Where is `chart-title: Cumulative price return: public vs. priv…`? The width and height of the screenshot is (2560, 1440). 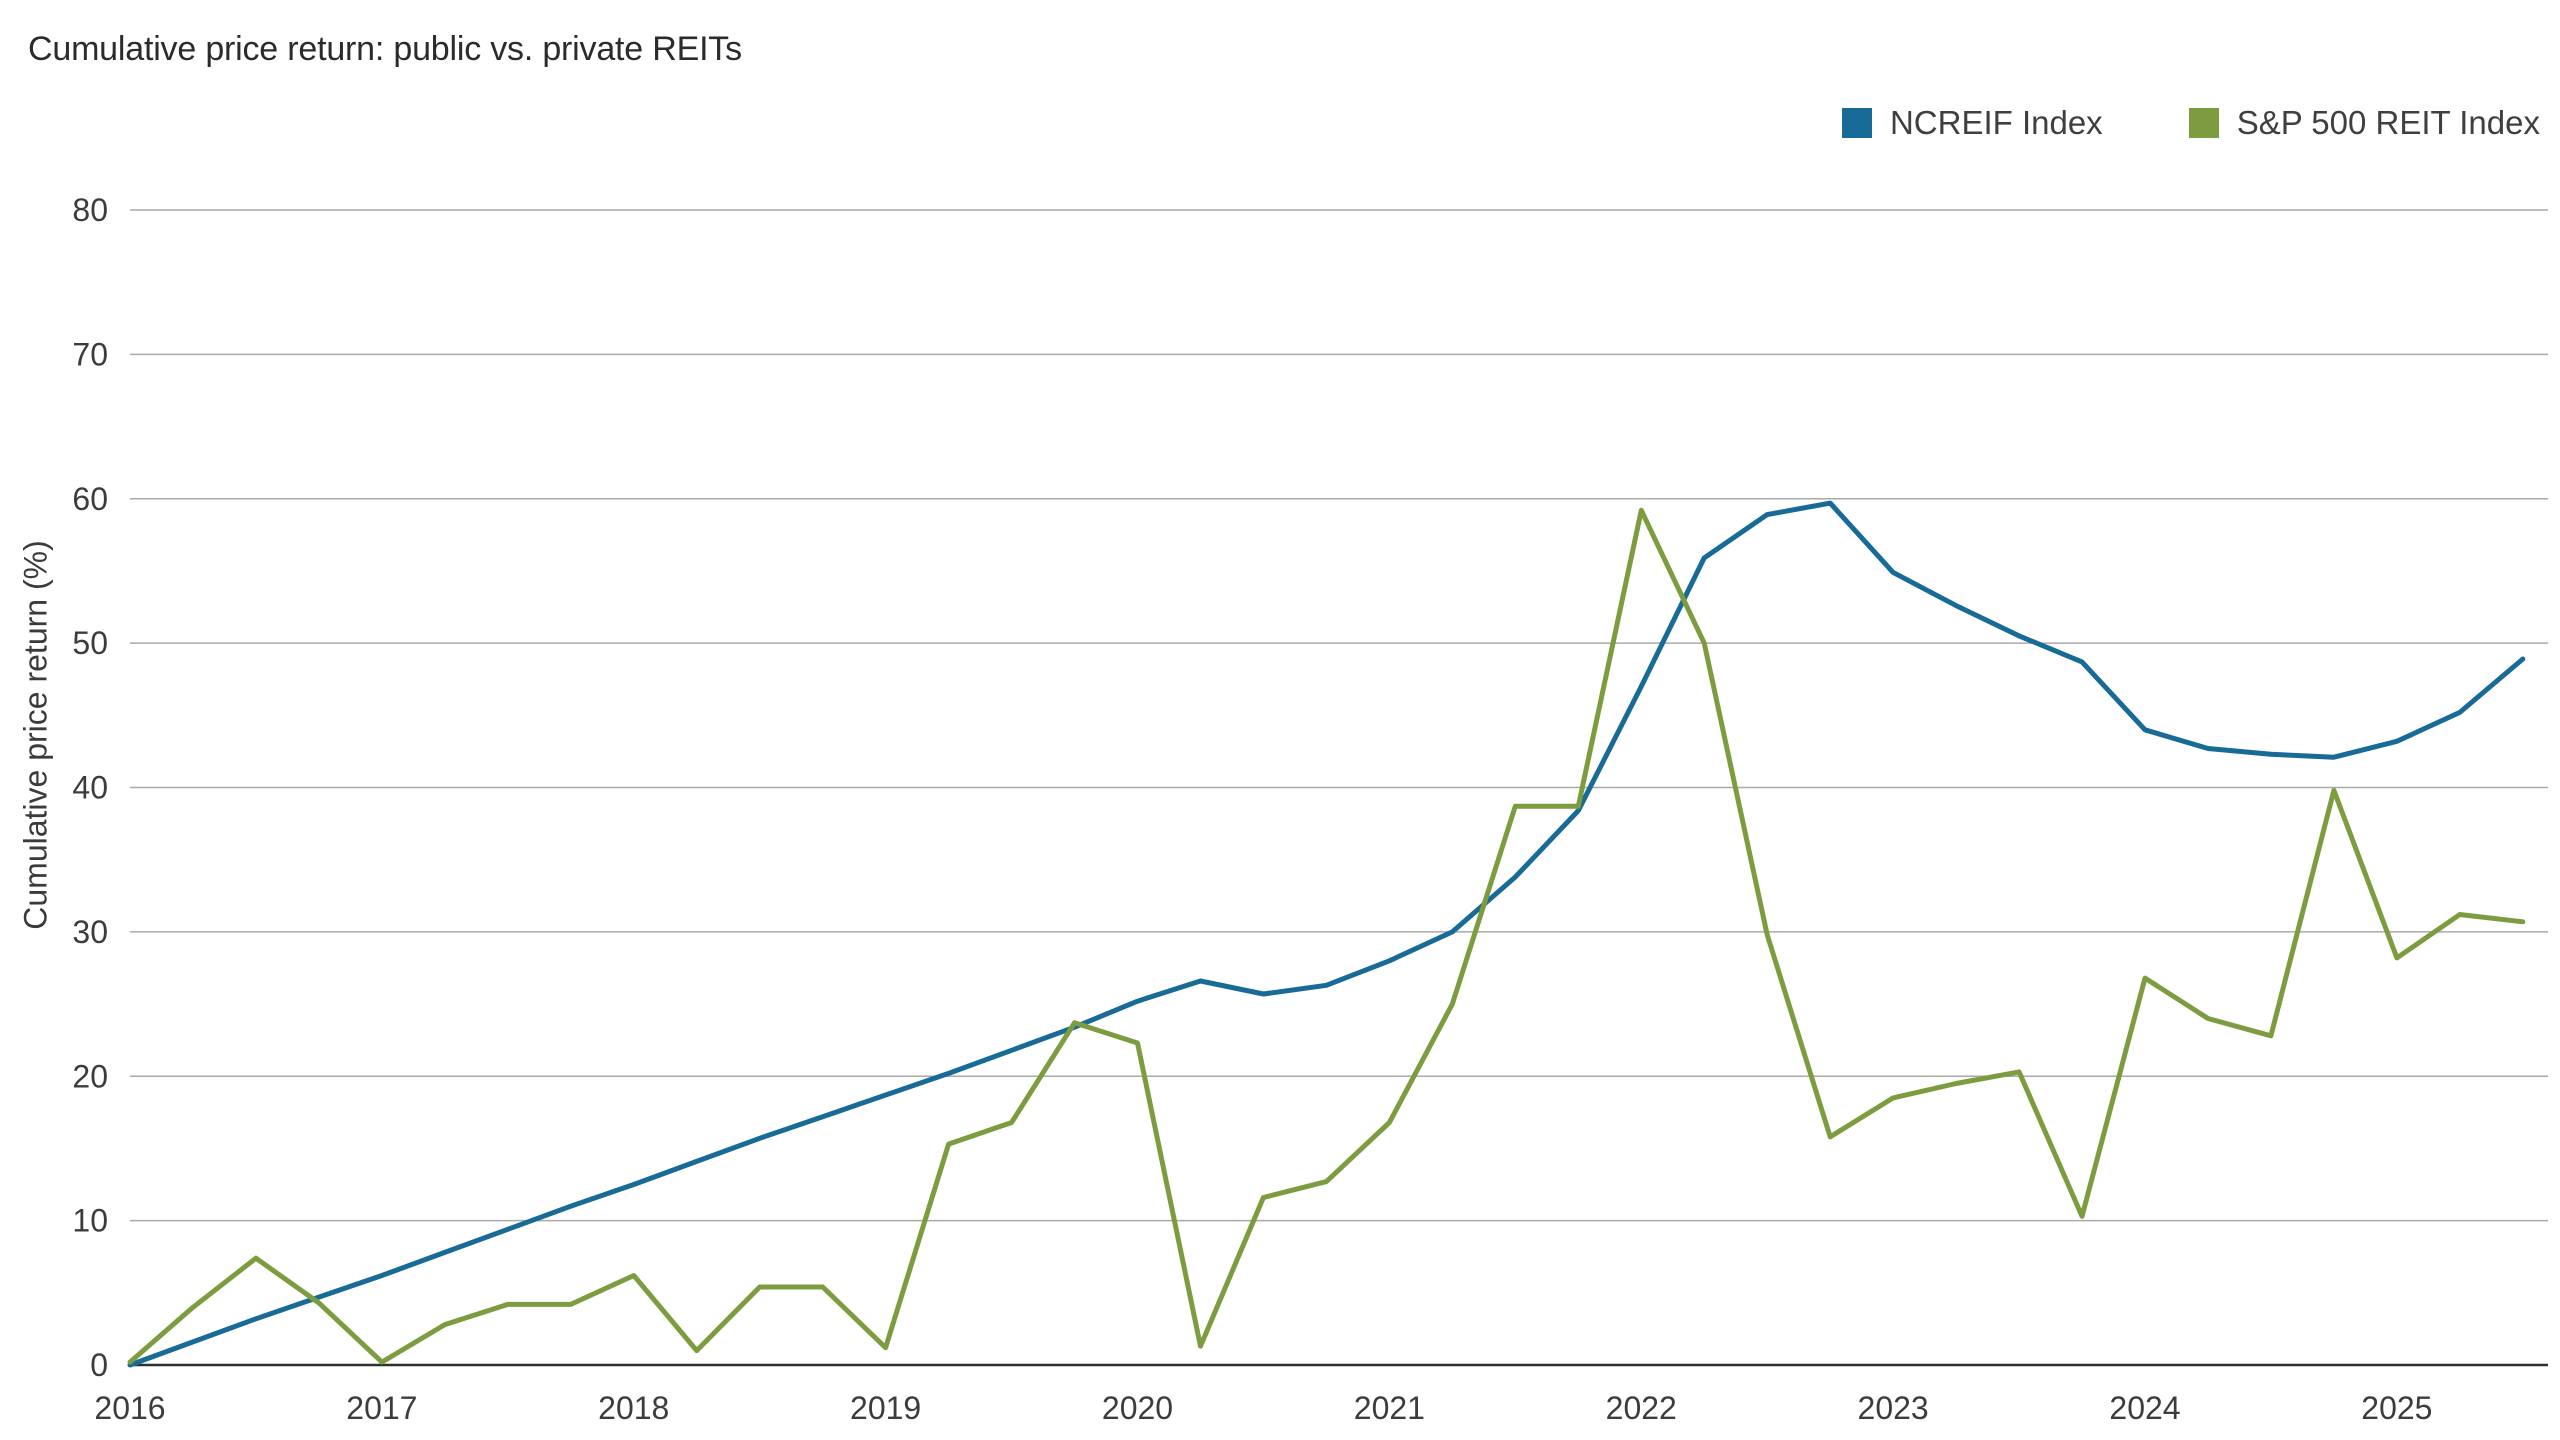 chart-title: Cumulative price return: public vs. priv… is located at coordinates (385, 49).